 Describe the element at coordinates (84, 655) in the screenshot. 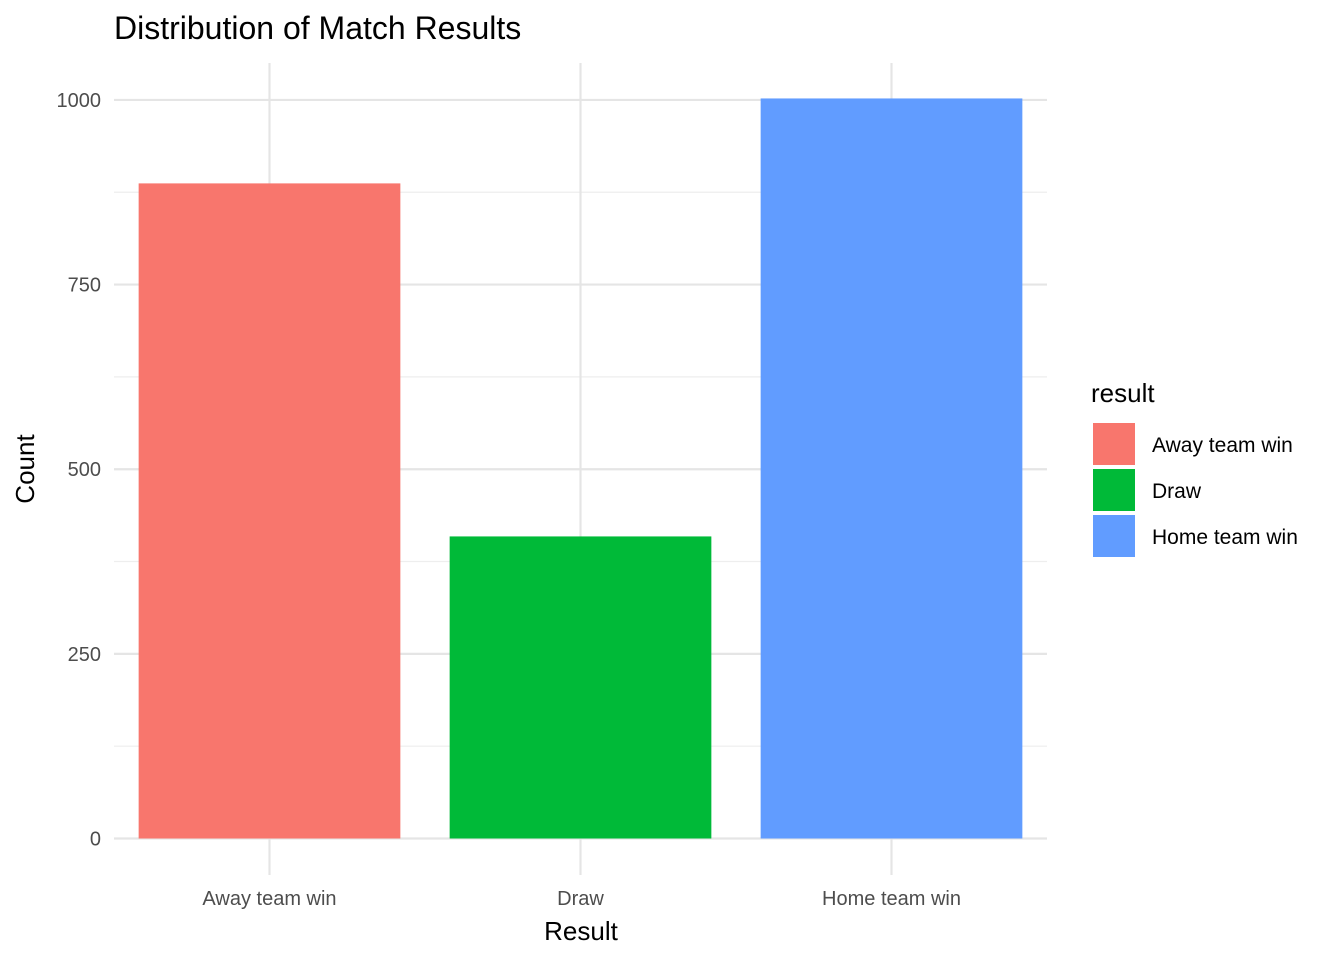

I see `y-tick-label: 250` at that location.